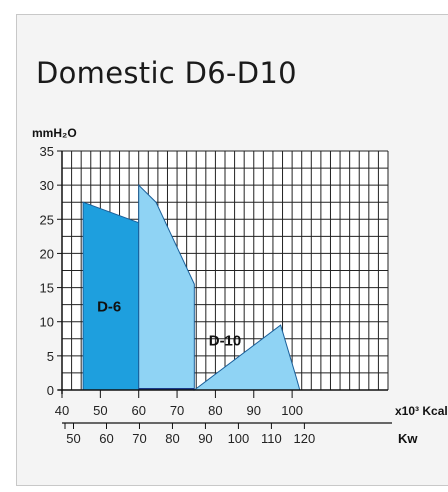  I want to click on x-tick-label: 80, so click(215, 410).